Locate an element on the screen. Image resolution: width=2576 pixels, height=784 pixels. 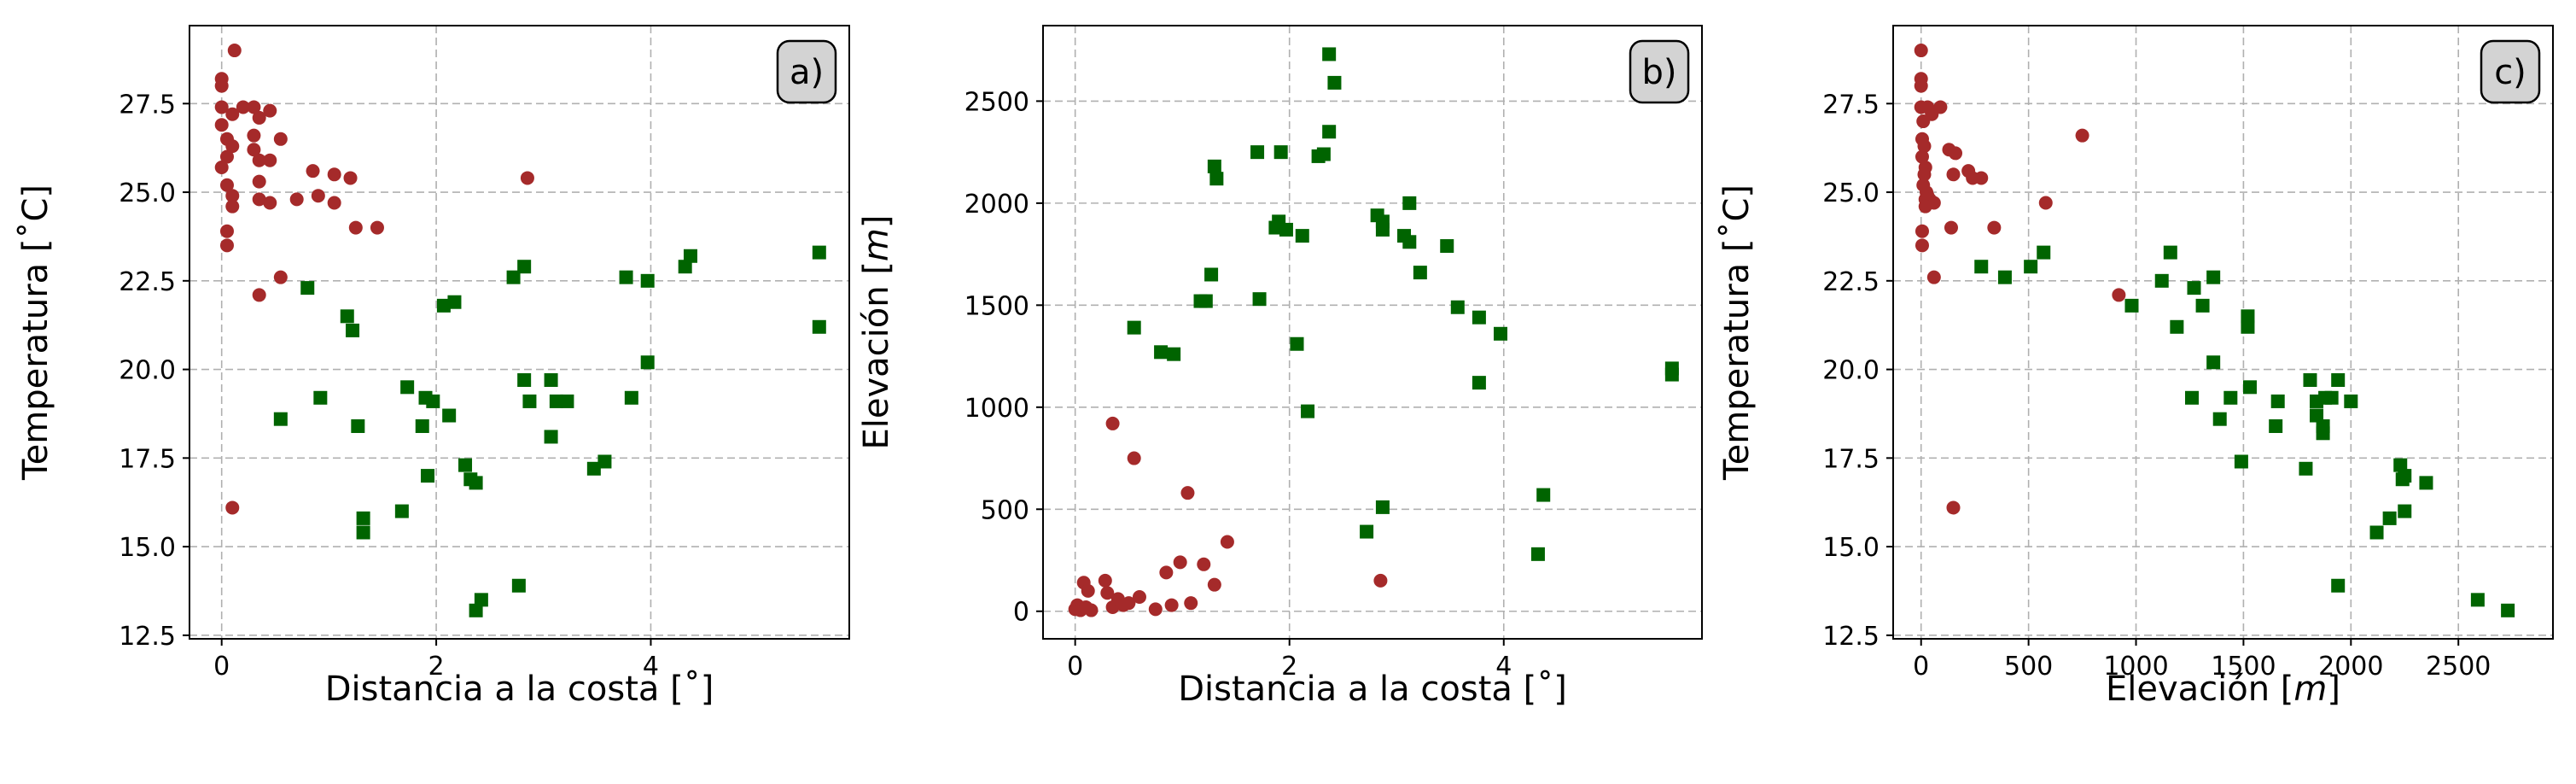
y-tick-label: 500 is located at coordinates (1005, 510).